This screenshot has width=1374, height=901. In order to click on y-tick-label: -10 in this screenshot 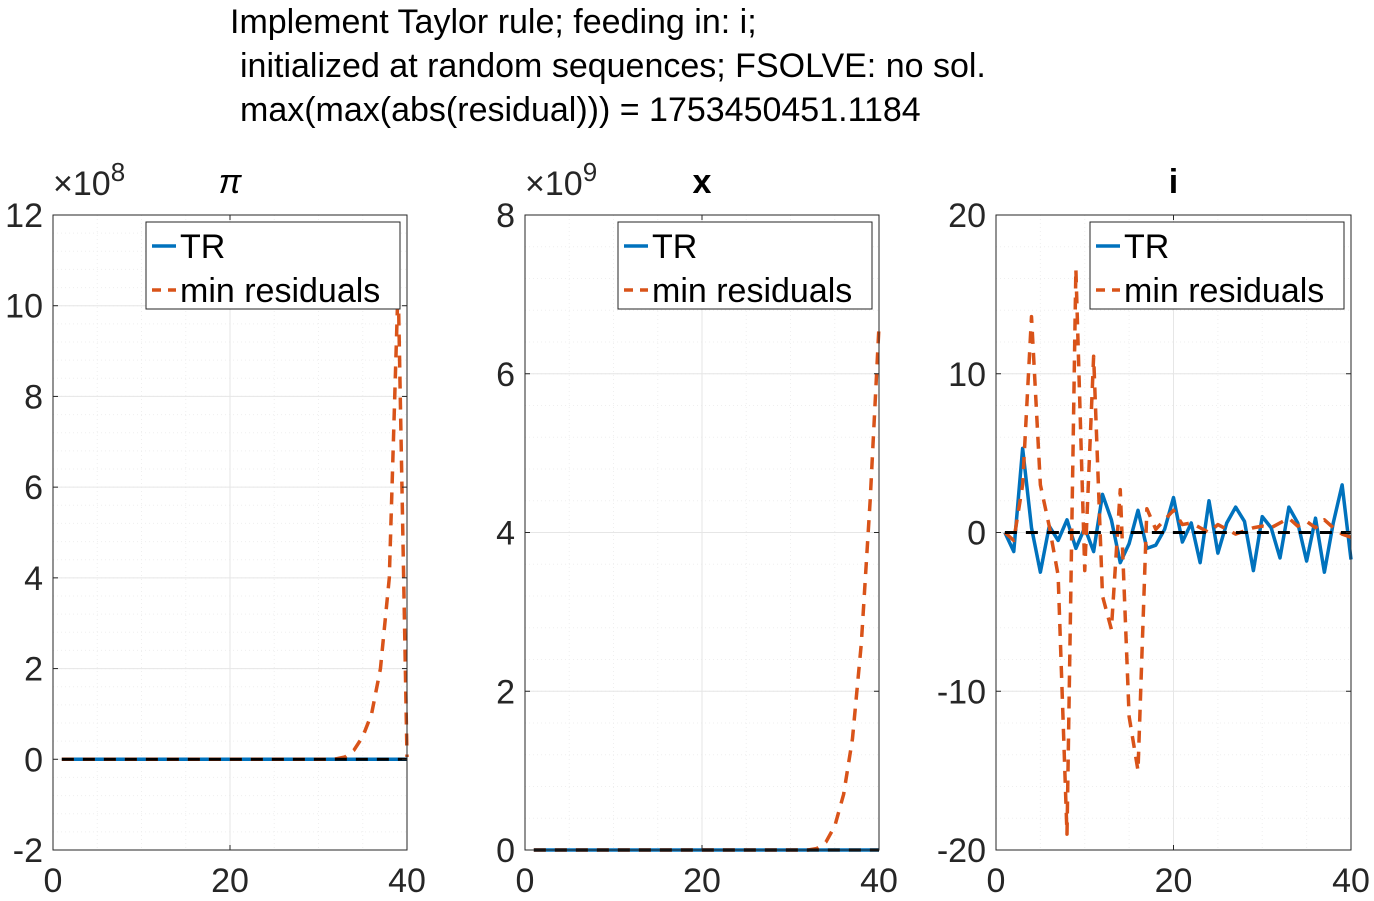, I will do `click(961, 692)`.